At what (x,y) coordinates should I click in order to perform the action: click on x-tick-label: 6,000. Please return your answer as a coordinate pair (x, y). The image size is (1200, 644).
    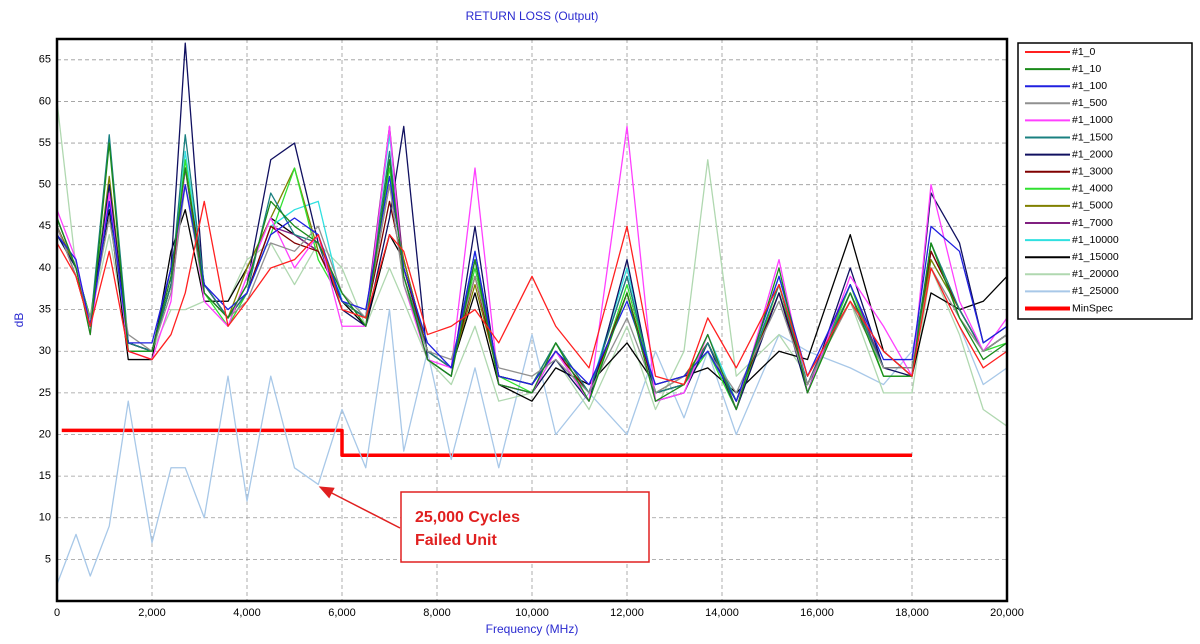
    Looking at the image, I should click on (342, 613).